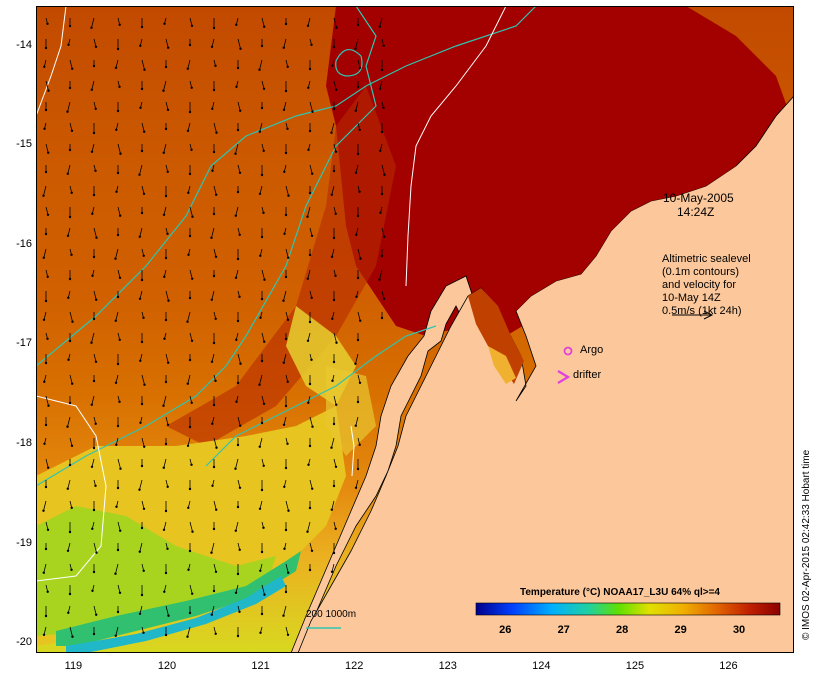  What do you see at coordinates (622, 630) in the screenshot?
I see `colorbar-tick-label: 28` at bounding box center [622, 630].